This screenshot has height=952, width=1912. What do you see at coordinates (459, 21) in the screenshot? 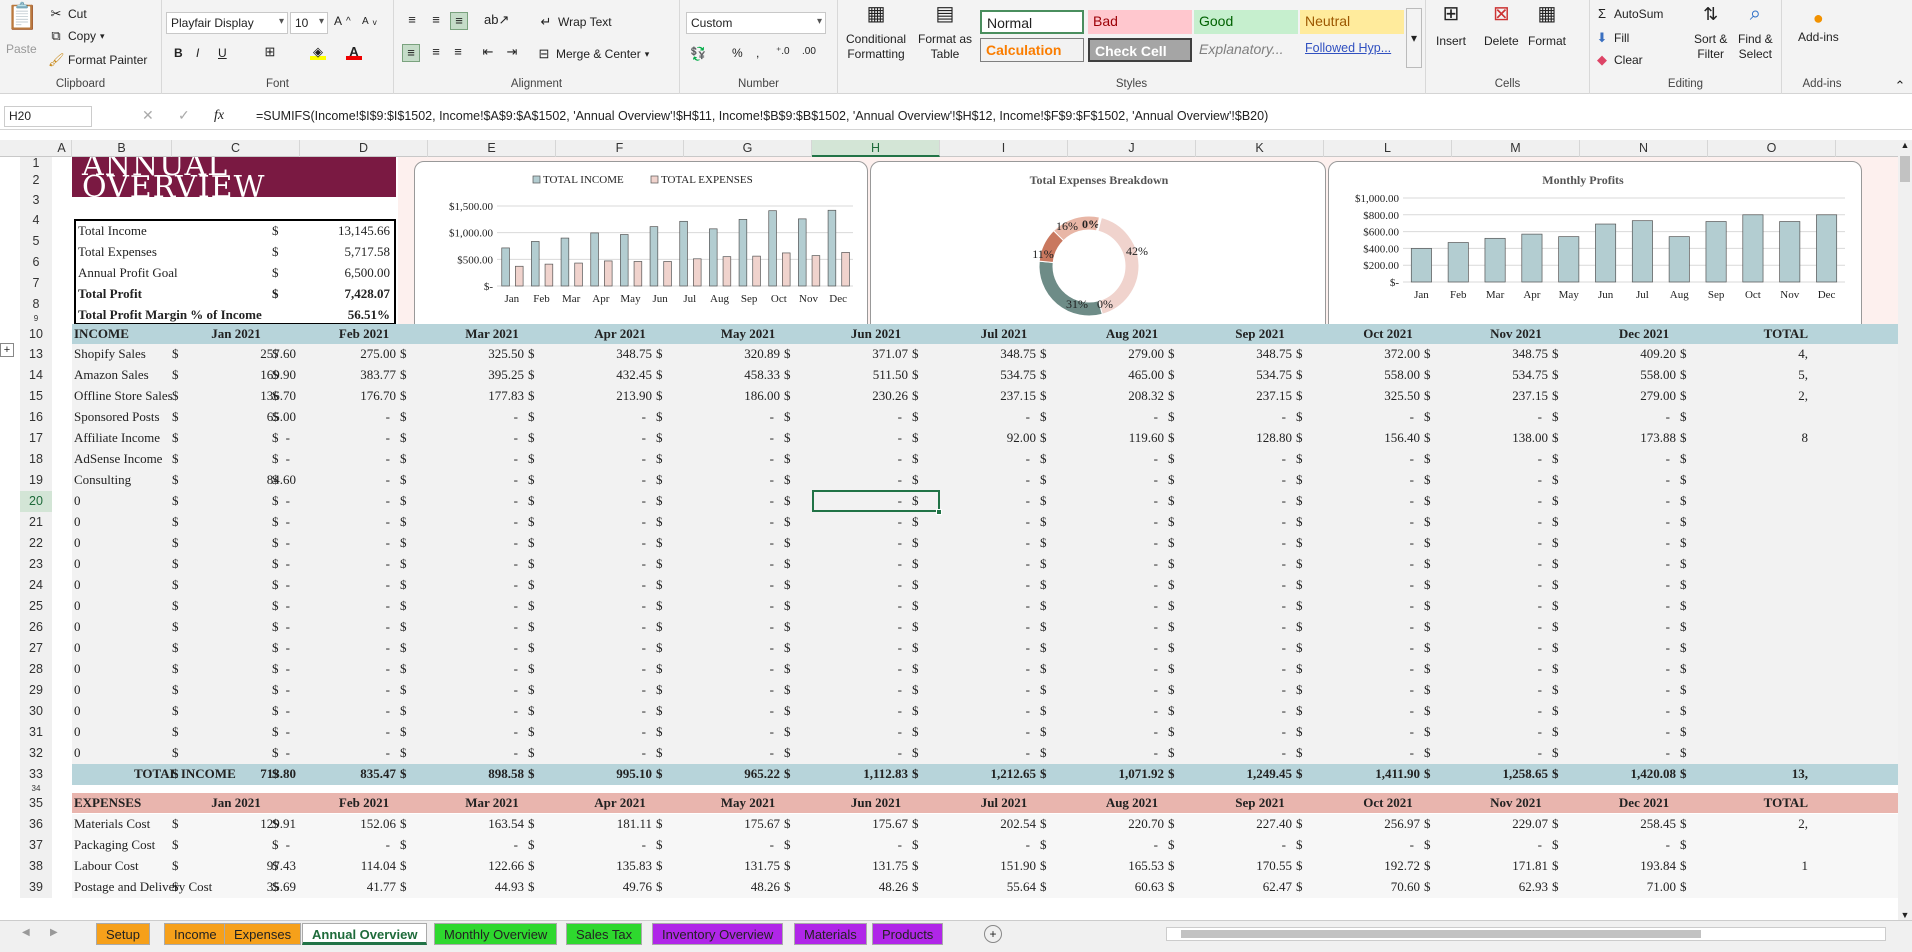
I see `align-bottom-button: ≡` at bounding box center [459, 21].